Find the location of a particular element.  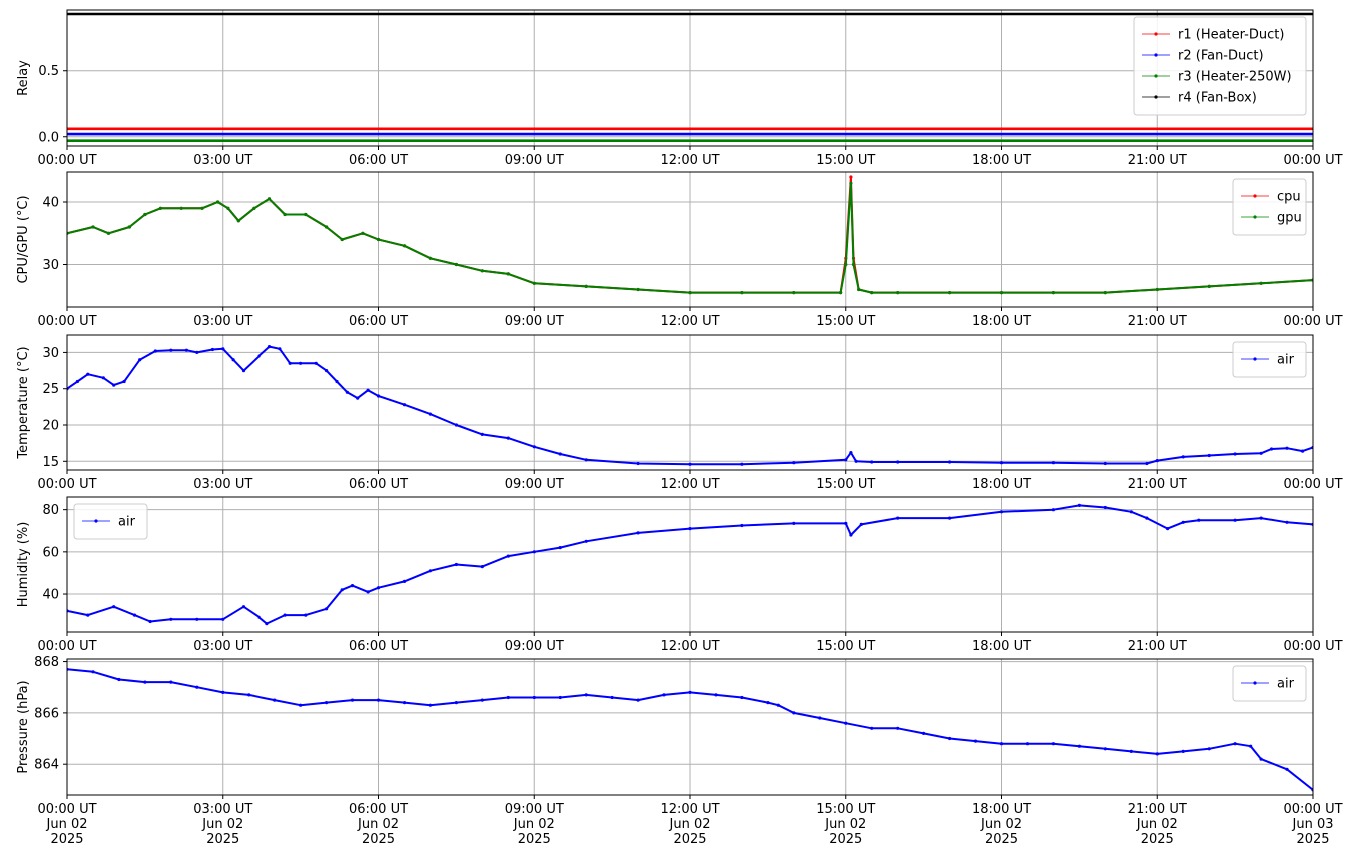

legend-box is located at coordinates (1269, 683).